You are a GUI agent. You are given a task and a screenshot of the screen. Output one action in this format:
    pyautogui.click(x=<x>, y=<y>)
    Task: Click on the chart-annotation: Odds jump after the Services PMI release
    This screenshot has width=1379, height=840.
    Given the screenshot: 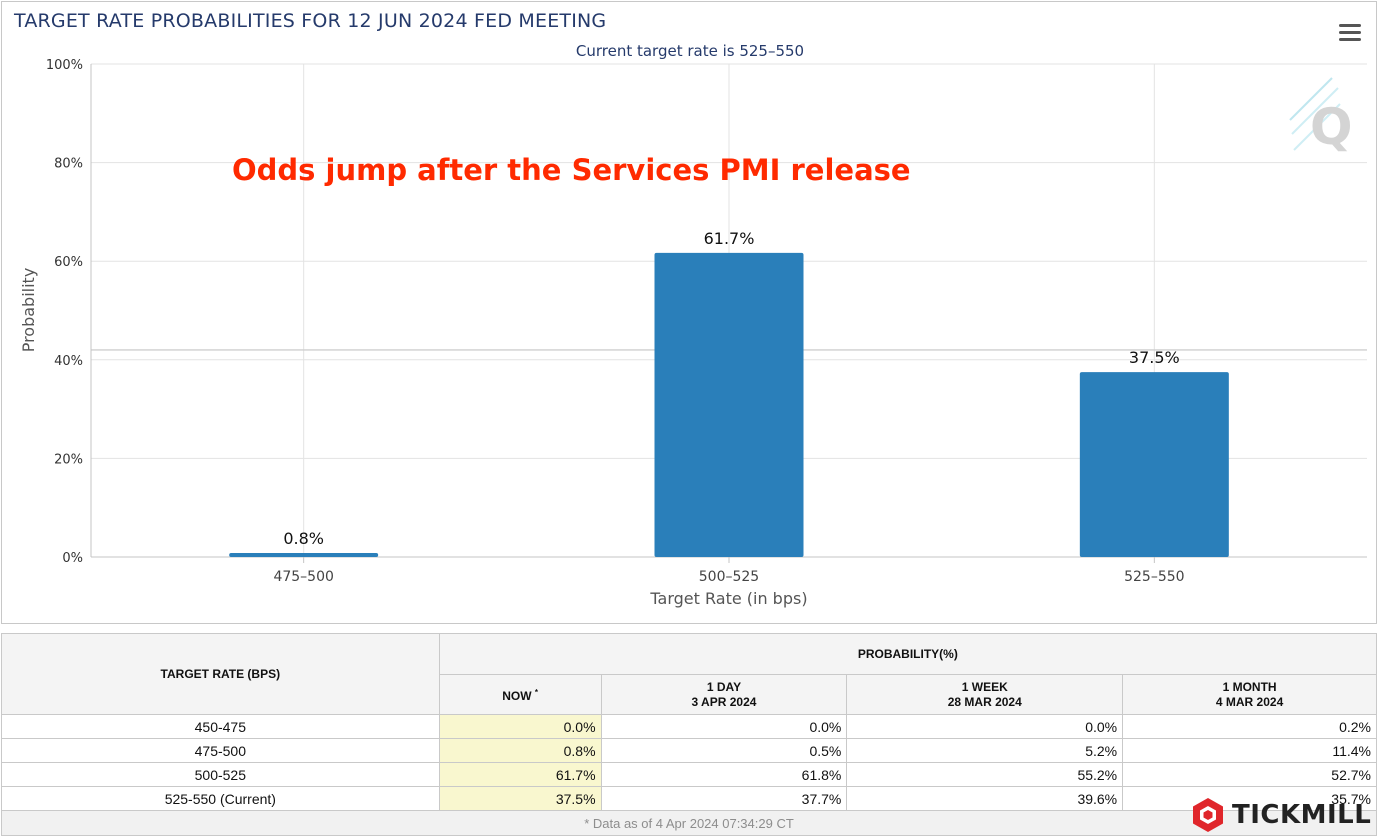 What is the action you would take?
    pyautogui.click(x=571, y=170)
    